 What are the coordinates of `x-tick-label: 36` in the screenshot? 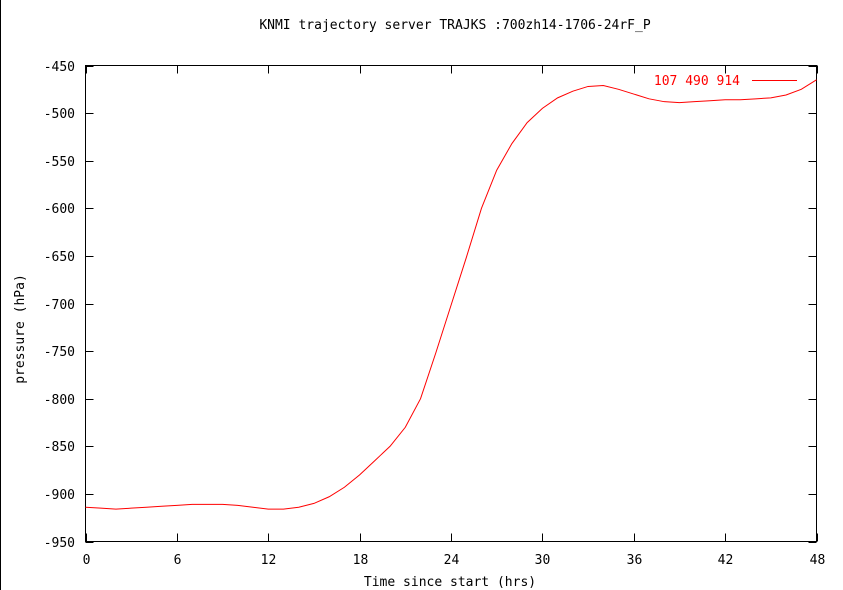 It's located at (635, 560).